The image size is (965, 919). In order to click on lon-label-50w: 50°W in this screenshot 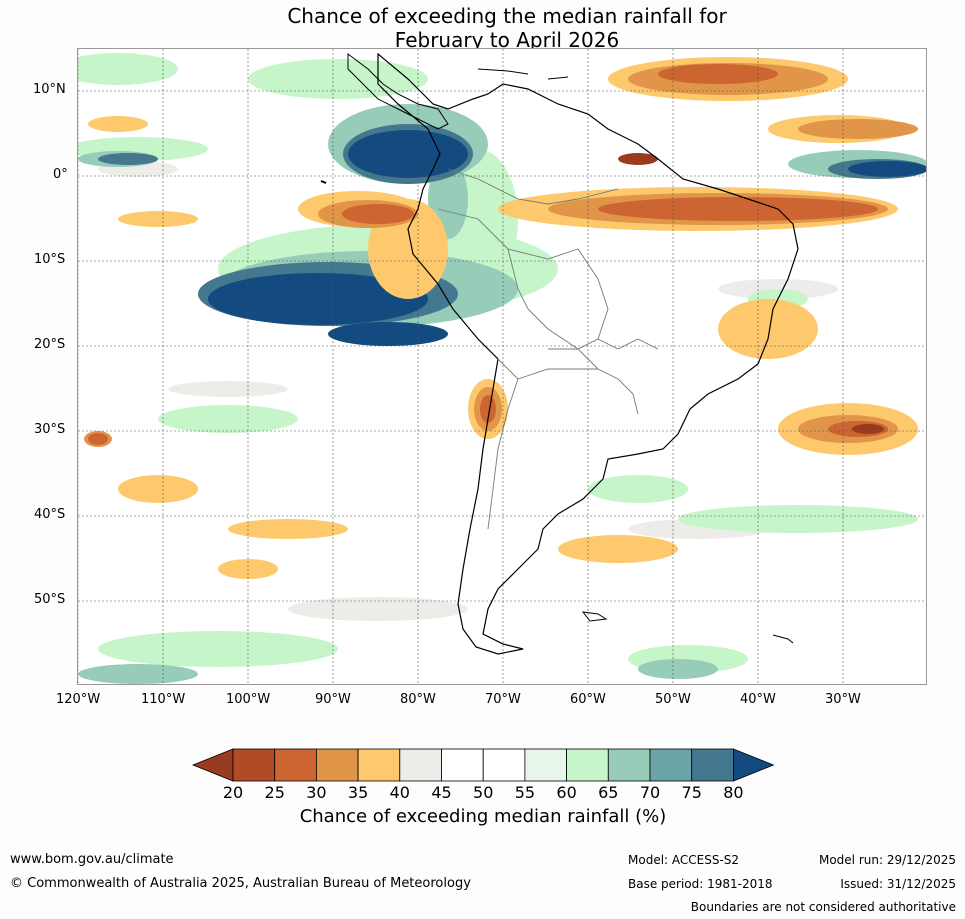, I will do `click(673, 699)`.